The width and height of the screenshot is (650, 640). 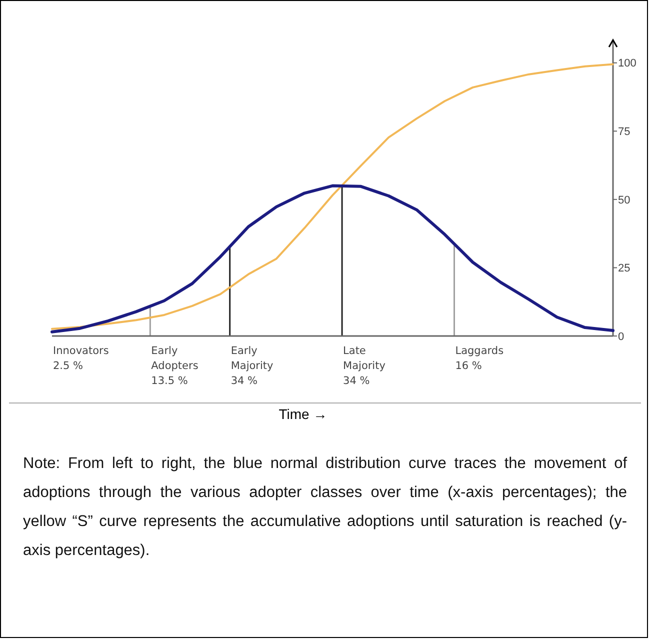 I want to click on y-tick-label: 50, so click(x=624, y=200).